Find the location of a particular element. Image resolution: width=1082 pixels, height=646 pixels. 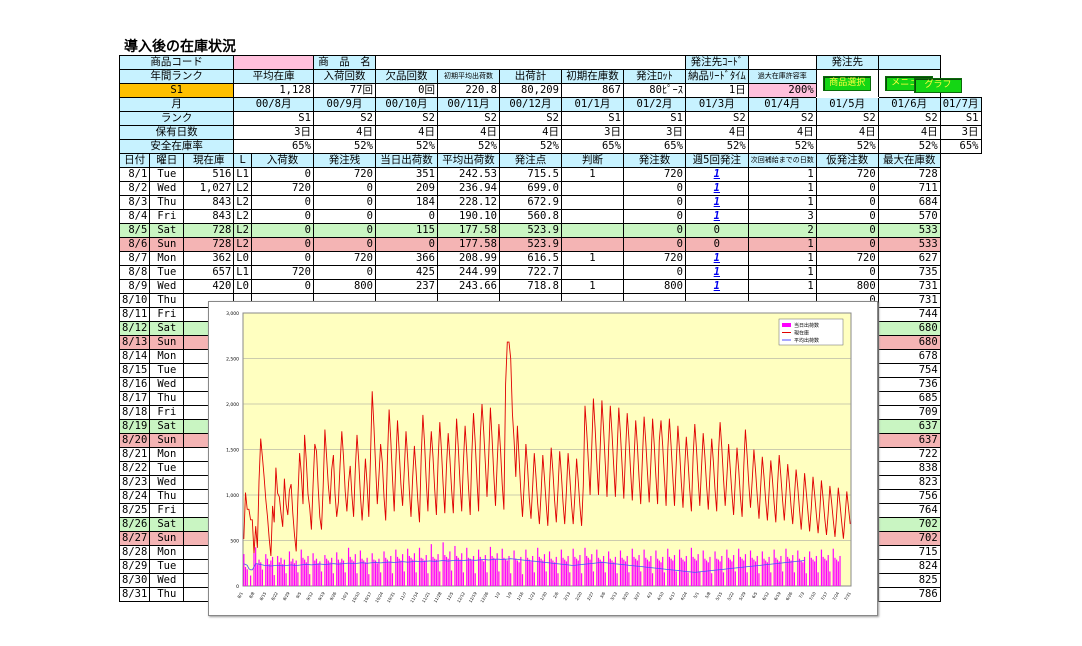

cell-判断 is located at coordinates (592, 188).